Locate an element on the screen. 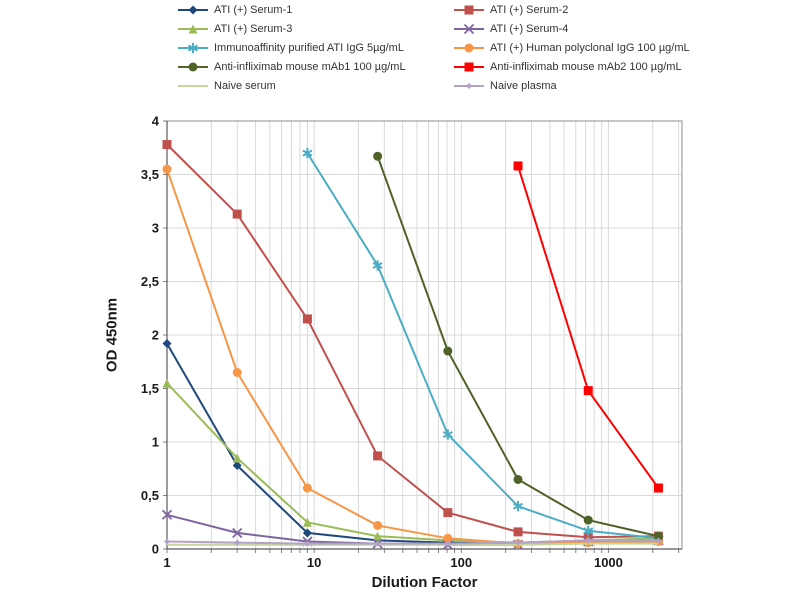 The image size is (800, 600). legend-label: Naive plasma is located at coordinates (523, 86).